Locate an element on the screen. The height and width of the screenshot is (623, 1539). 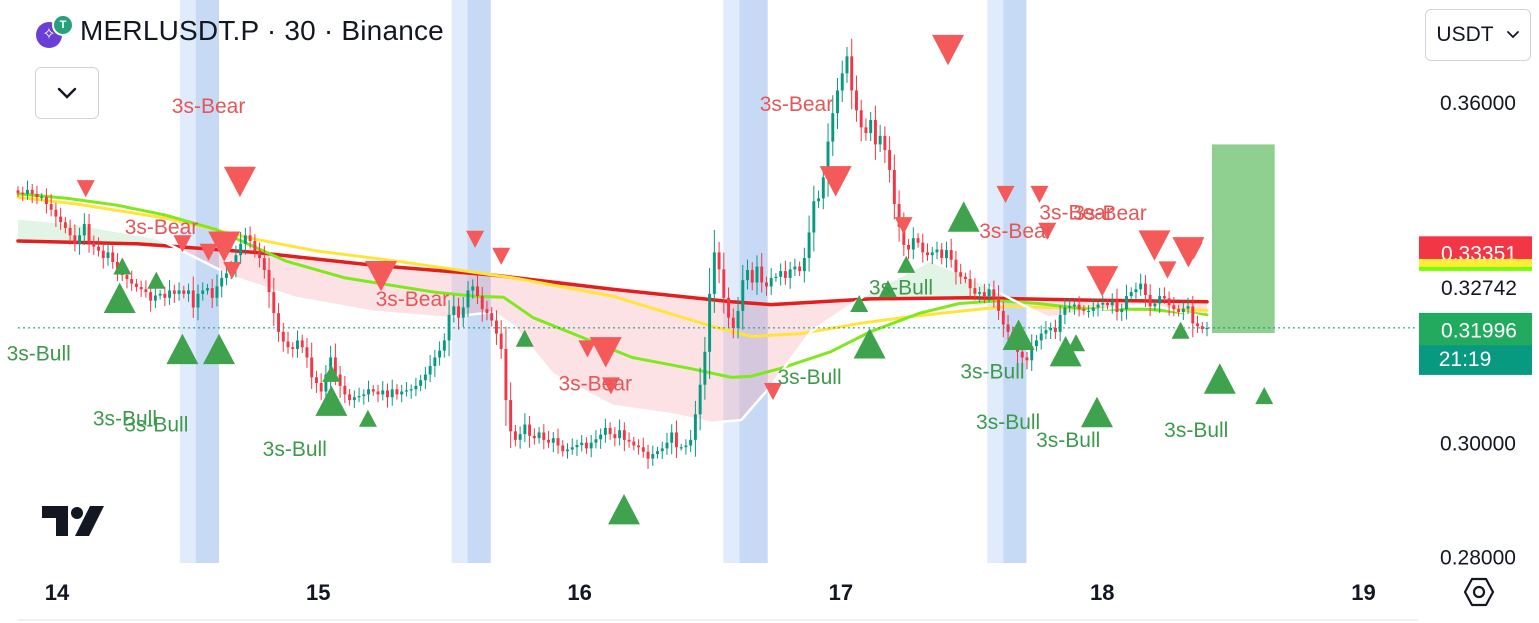
symbol-header: ✧ T MERLUSDT.P · 30 · Binance is located at coordinates (240, 31).